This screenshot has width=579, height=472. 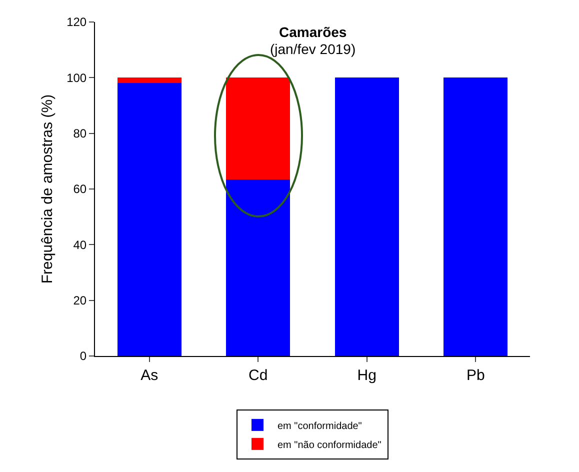 What do you see at coordinates (366, 375) in the screenshot?
I see `x-tick-label: Hg` at bounding box center [366, 375].